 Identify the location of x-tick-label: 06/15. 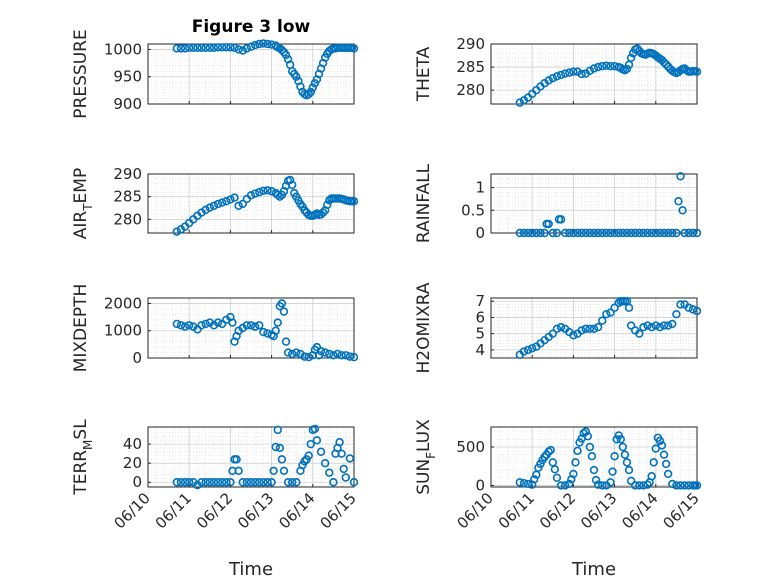
(681, 510).